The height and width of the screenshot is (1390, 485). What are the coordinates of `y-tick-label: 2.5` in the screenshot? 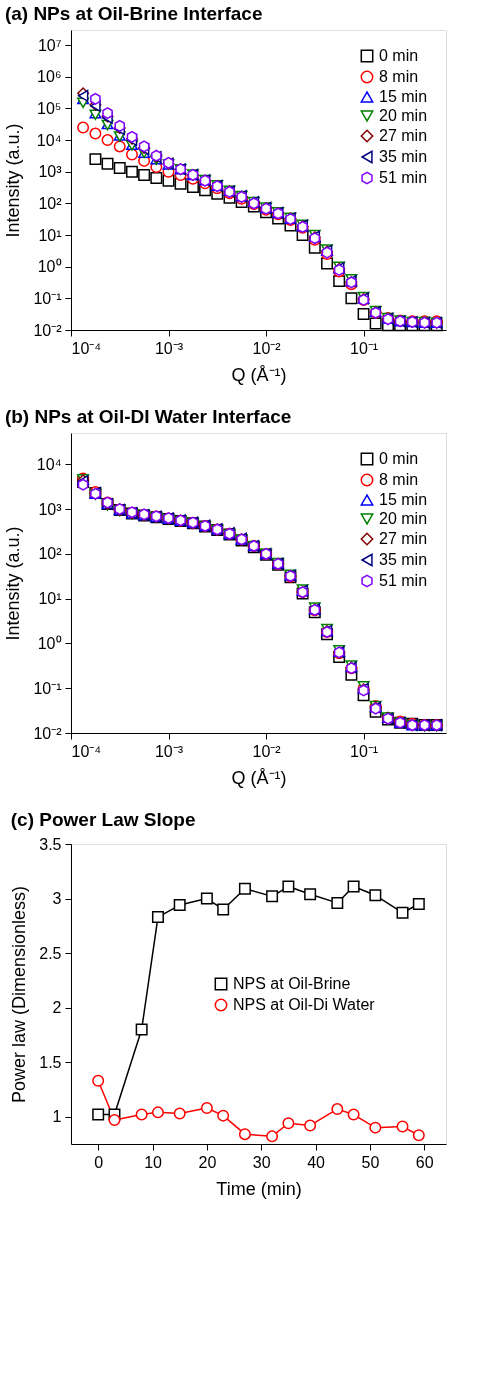 It's located at (50, 953).